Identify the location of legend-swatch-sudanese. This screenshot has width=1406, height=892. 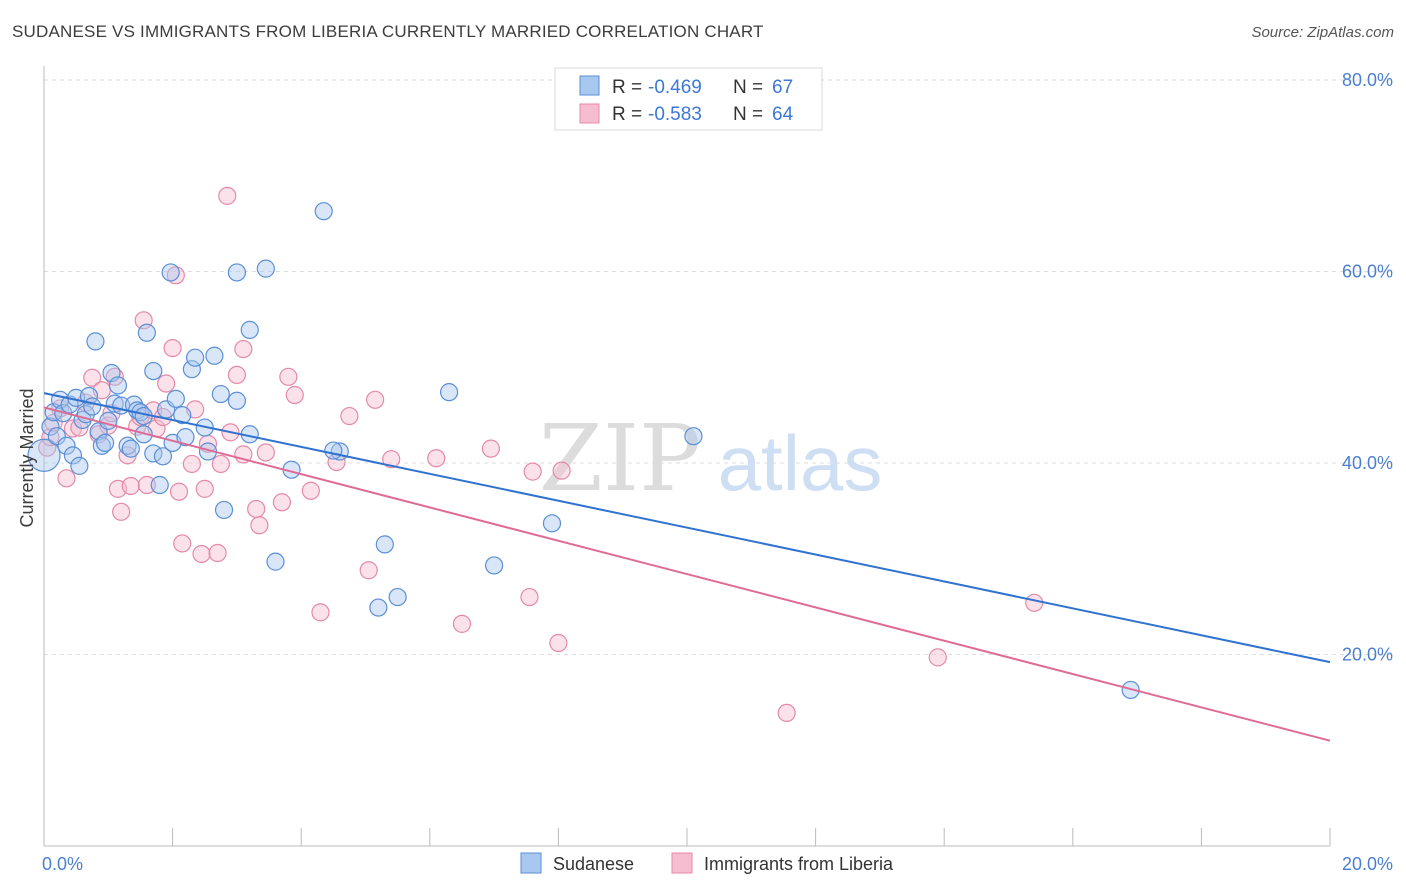
(589, 85).